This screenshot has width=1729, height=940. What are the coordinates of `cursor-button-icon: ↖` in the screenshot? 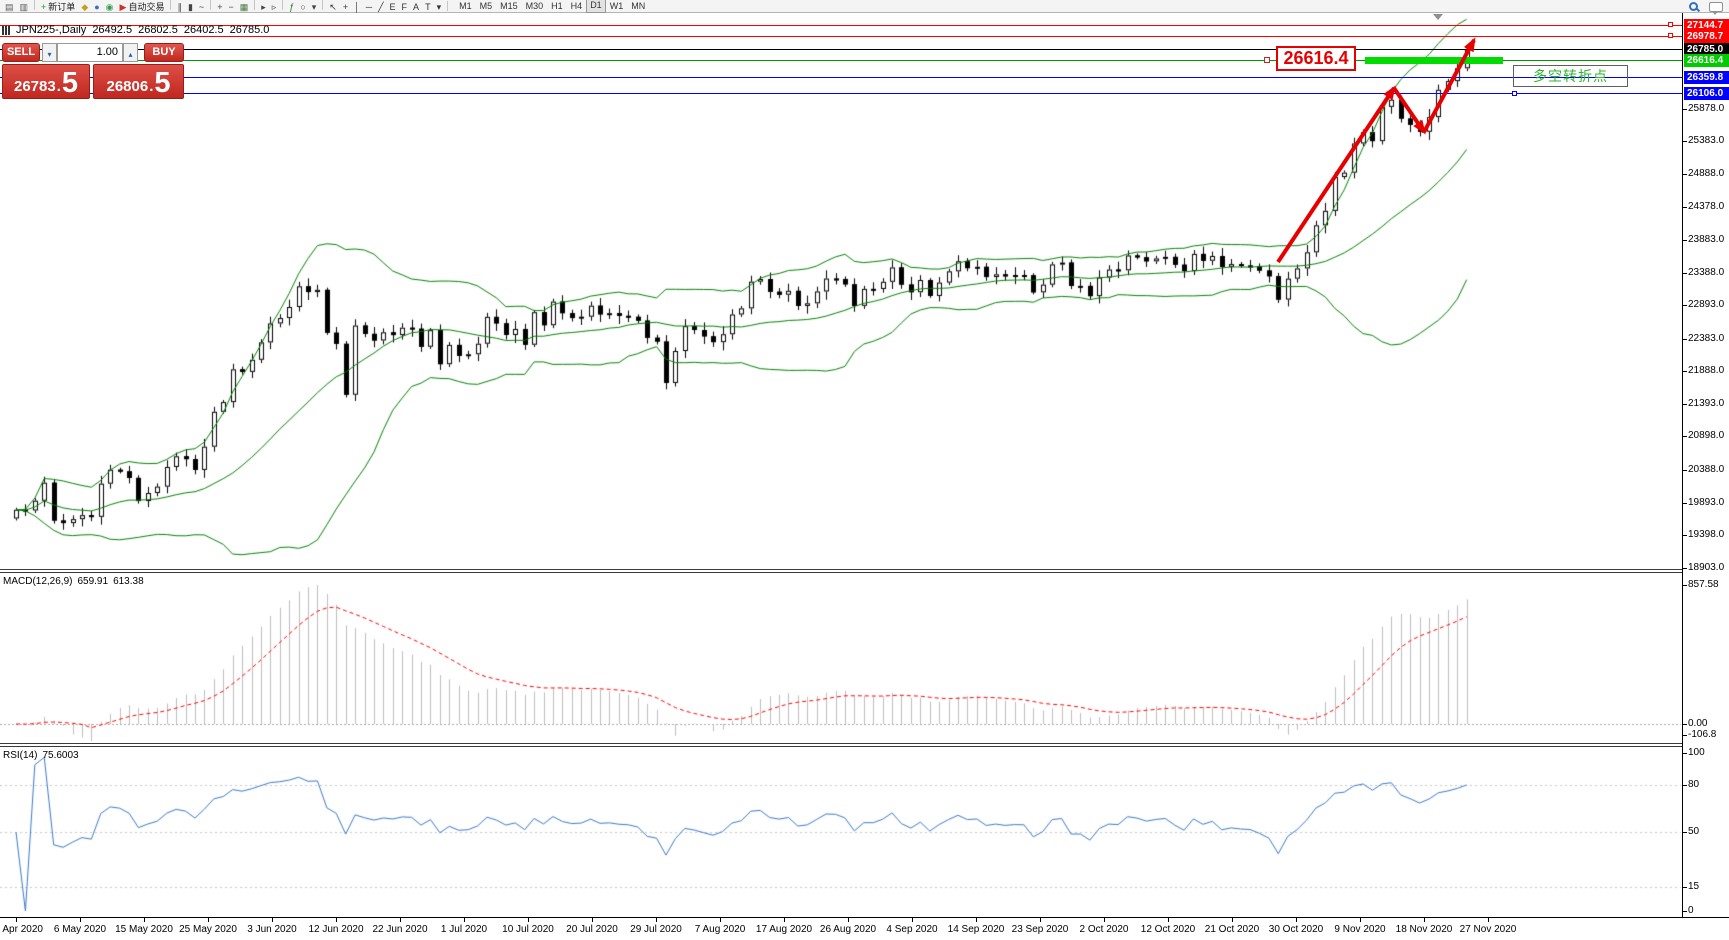 It's located at (333, 6).